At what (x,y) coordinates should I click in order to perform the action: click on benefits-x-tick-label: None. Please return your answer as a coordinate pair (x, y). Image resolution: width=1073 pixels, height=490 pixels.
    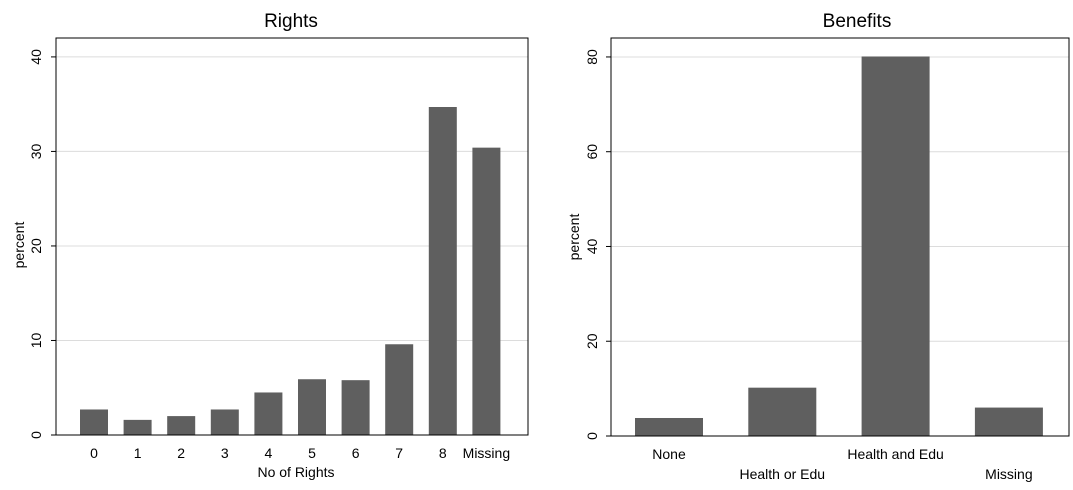
    Looking at the image, I should click on (669, 454).